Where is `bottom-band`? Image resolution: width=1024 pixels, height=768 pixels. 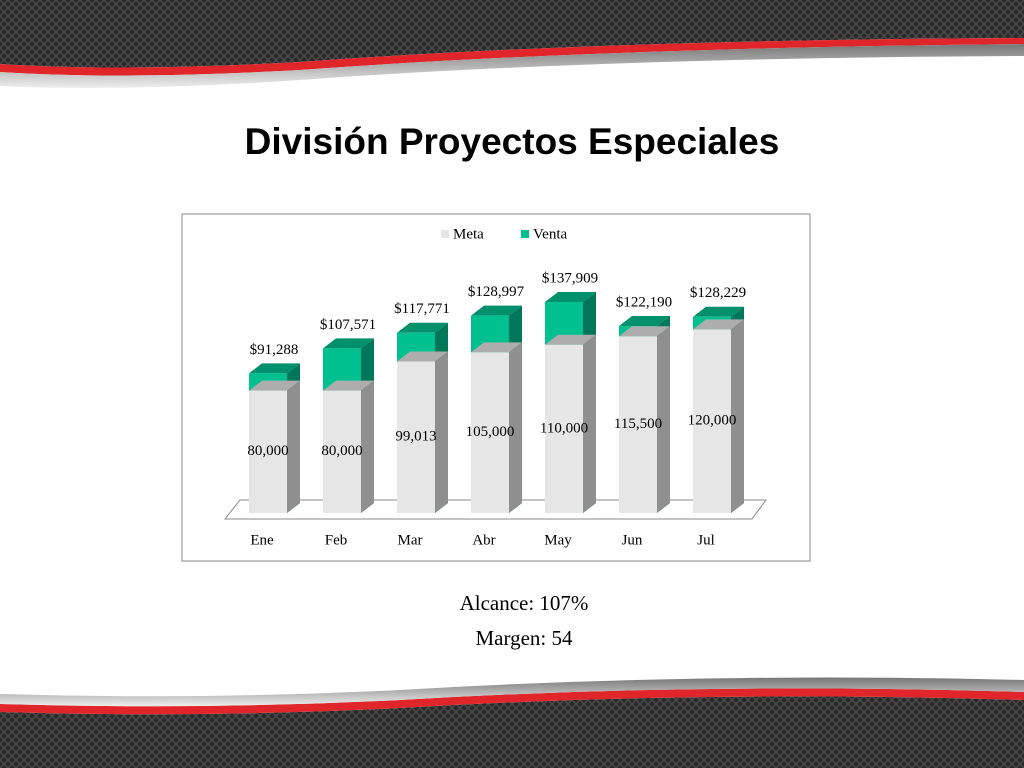 bottom-band is located at coordinates (512, 722).